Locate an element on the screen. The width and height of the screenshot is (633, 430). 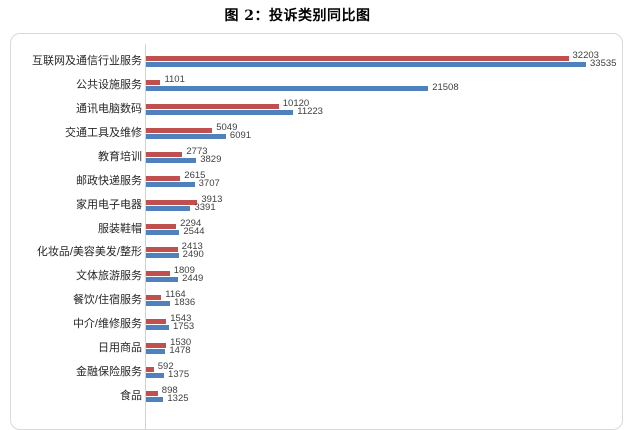
category-row: 食品 898 1325 is located at coordinates (316, 400).